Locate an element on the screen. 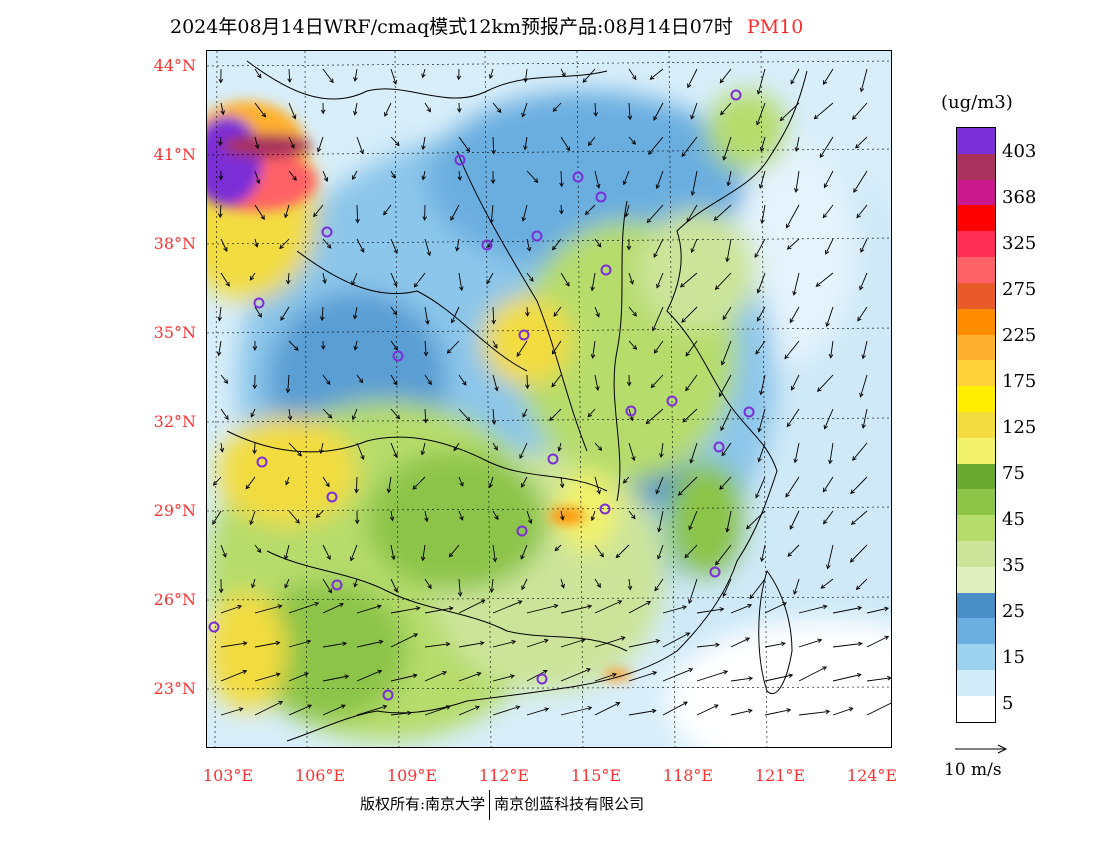  colorbar-swatch is located at coordinates (976, 347).